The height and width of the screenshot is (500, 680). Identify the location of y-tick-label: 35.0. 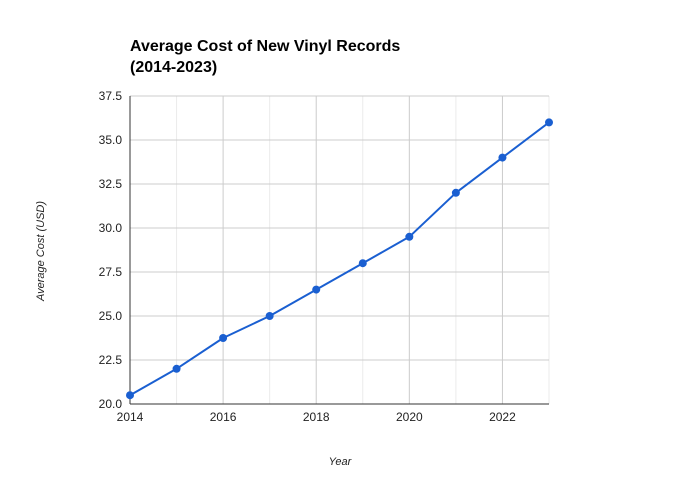
(111, 140).